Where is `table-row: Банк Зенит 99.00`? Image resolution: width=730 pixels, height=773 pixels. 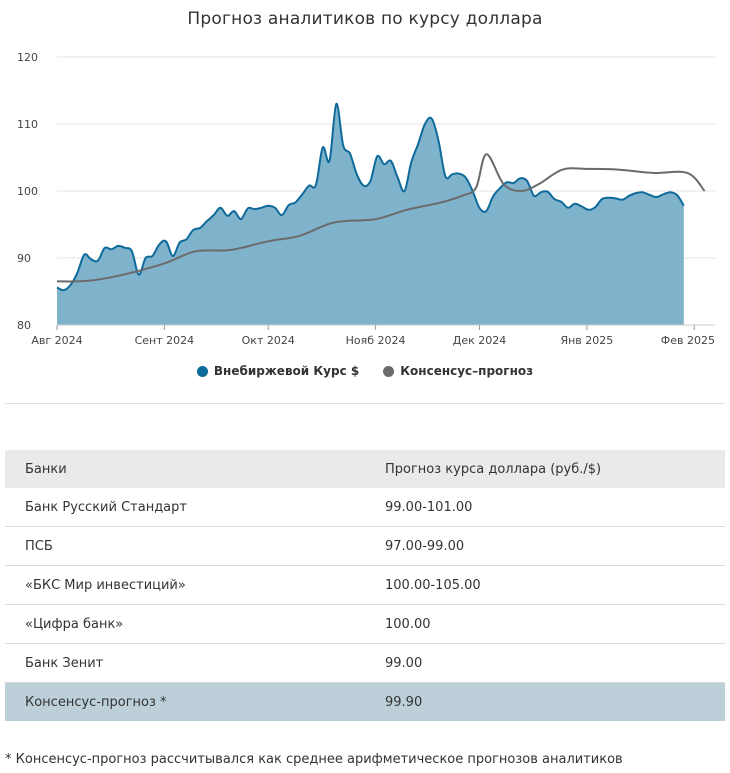
table-row: Банк Зенит 99.00 is located at coordinates (365, 663).